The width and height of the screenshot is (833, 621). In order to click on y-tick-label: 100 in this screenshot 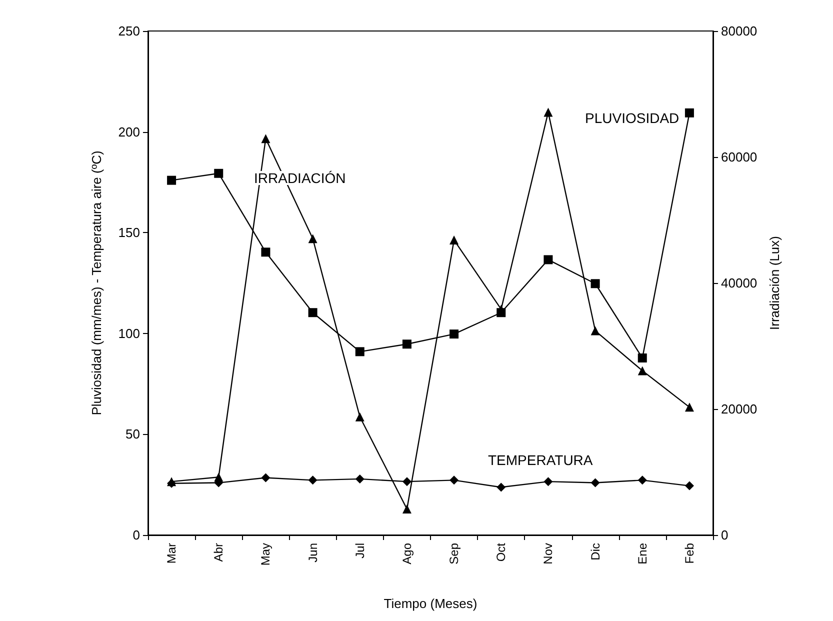, I will do `click(129, 333)`.